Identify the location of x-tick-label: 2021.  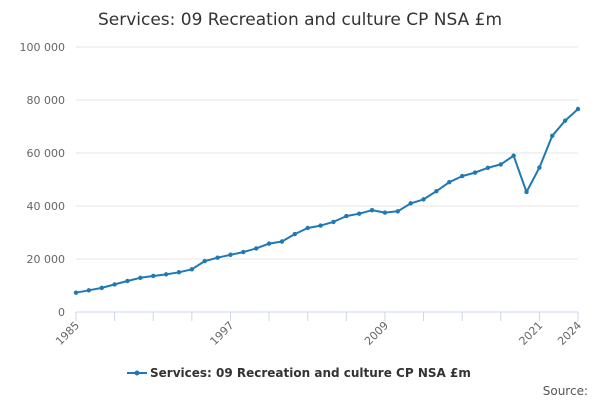
(531, 333).